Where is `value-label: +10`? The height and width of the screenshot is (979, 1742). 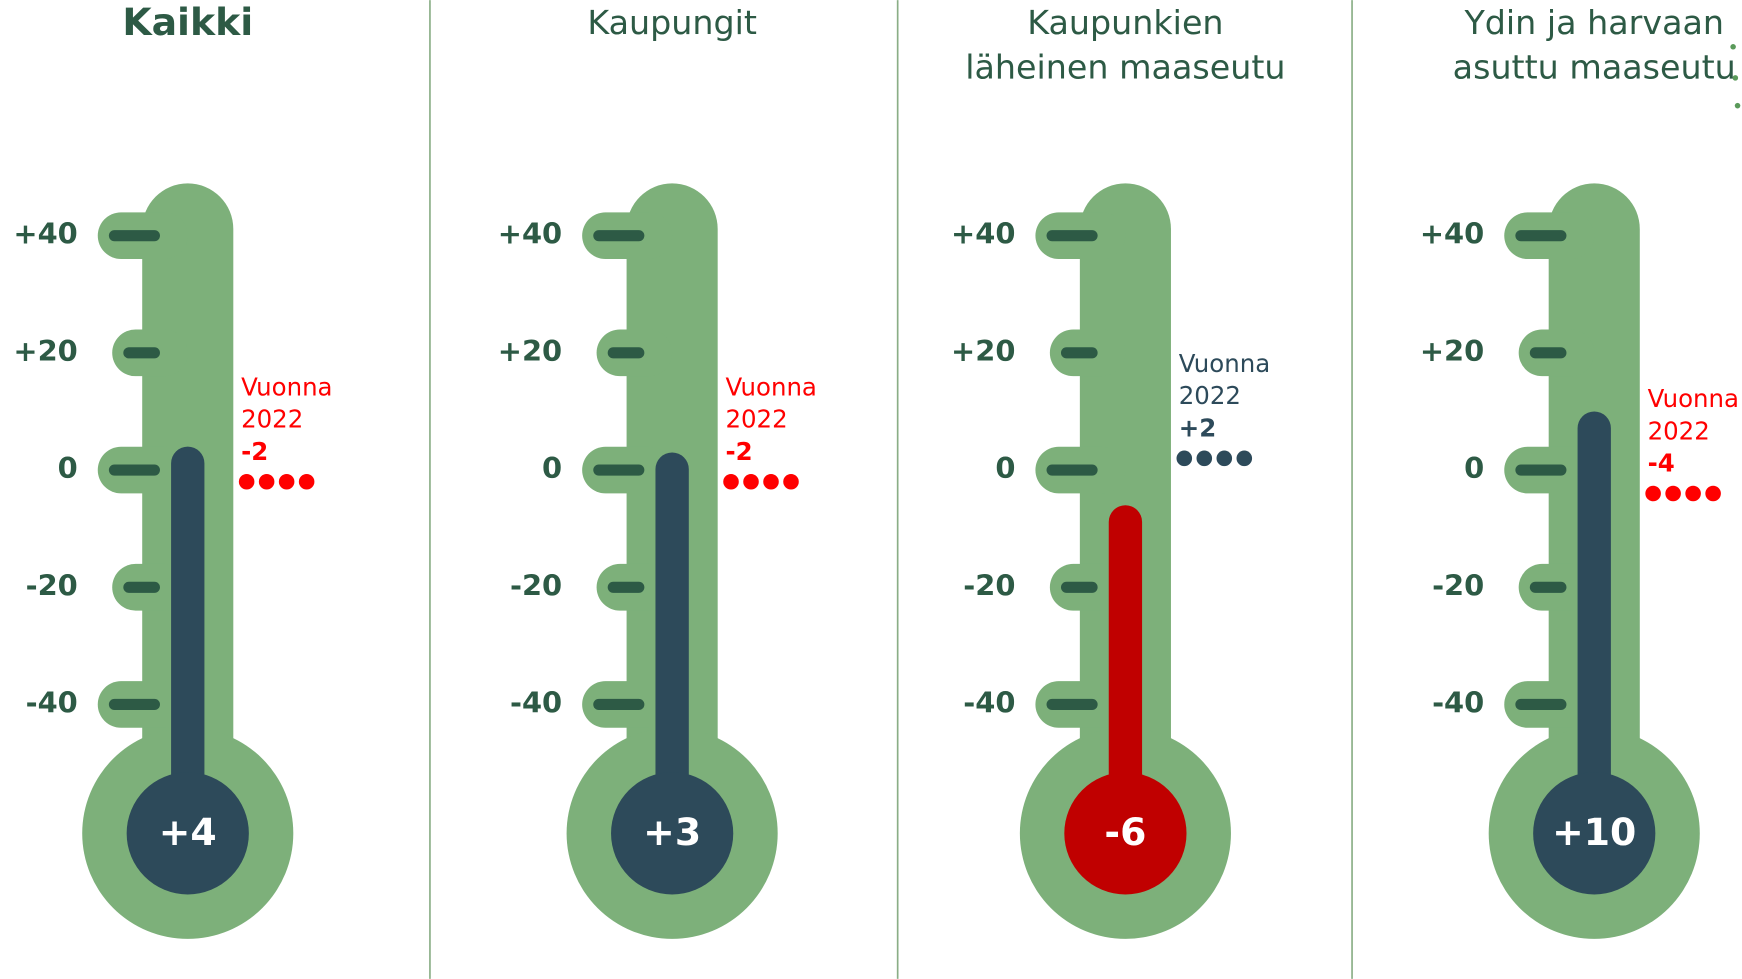
value-label: +10 is located at coordinates (1594, 832).